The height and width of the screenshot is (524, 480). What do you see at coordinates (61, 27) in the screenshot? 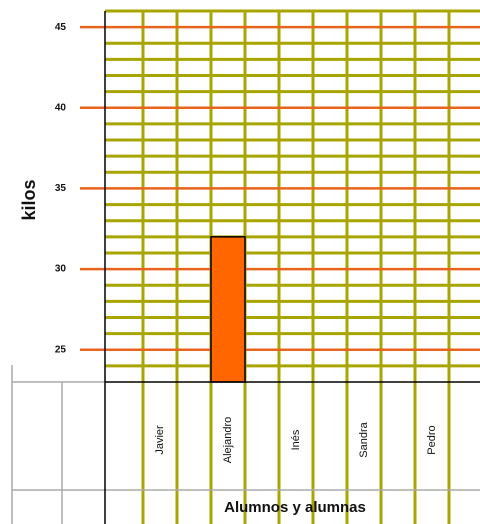
I see `y-tick-label: 45` at bounding box center [61, 27].